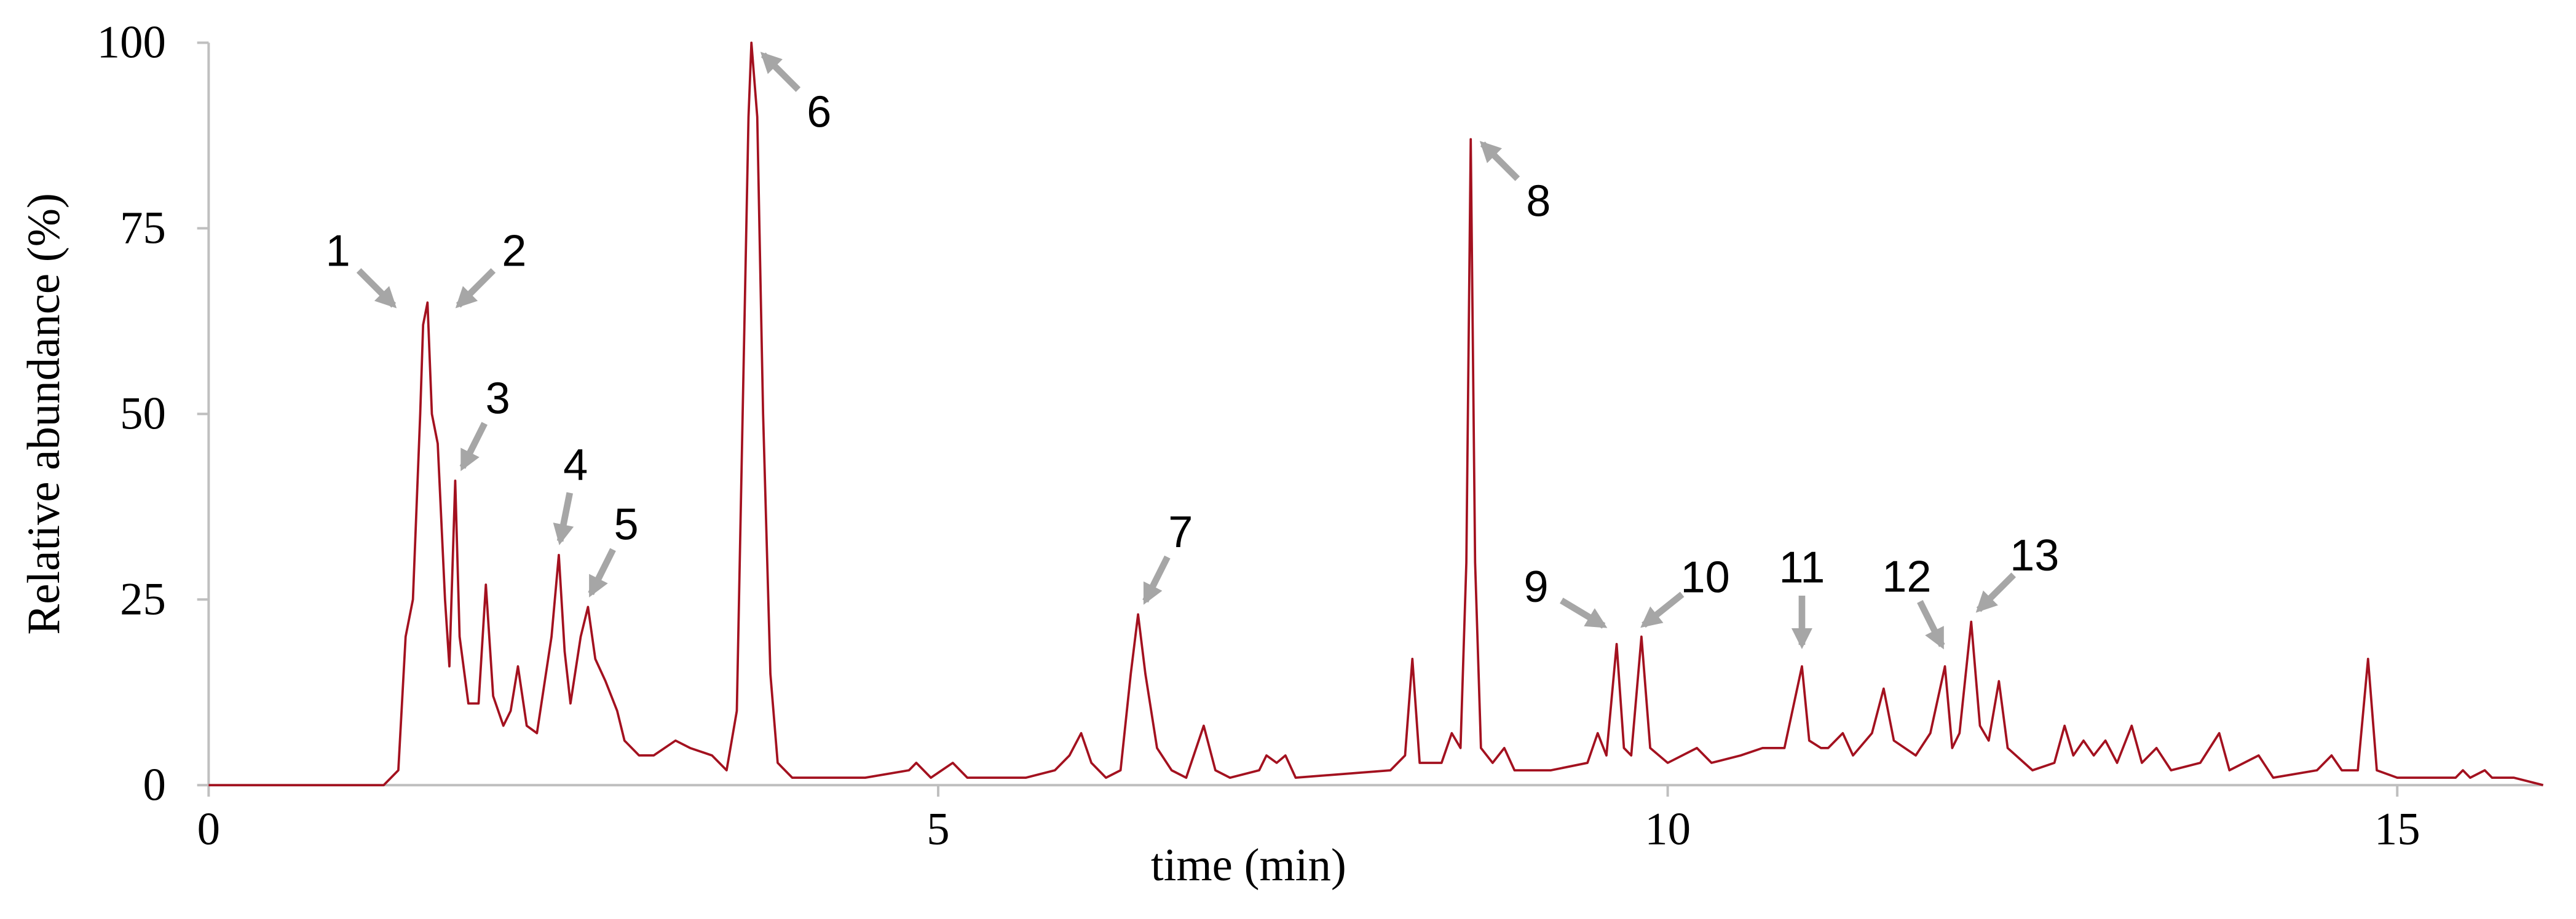  I want to click on y-axis-title: Relative abundance (%), so click(43, 414).